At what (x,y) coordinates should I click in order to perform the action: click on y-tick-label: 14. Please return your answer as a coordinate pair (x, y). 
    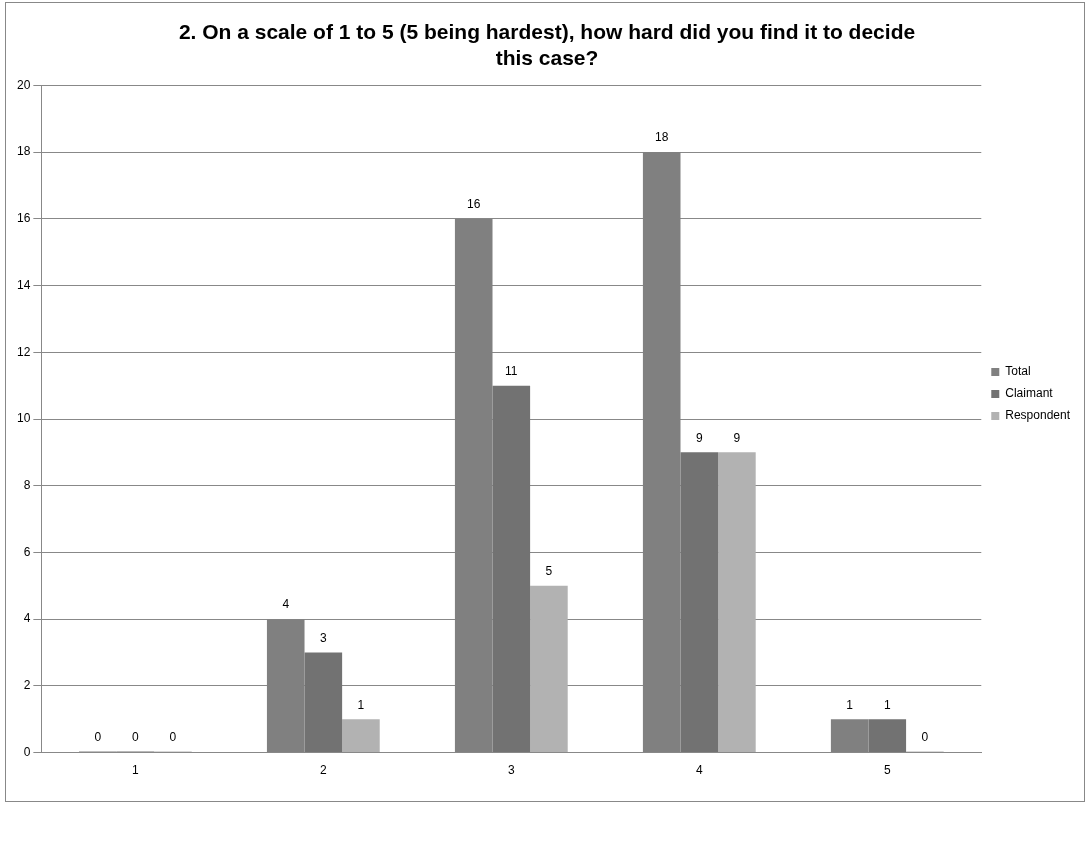
    Looking at the image, I should click on (23, 284).